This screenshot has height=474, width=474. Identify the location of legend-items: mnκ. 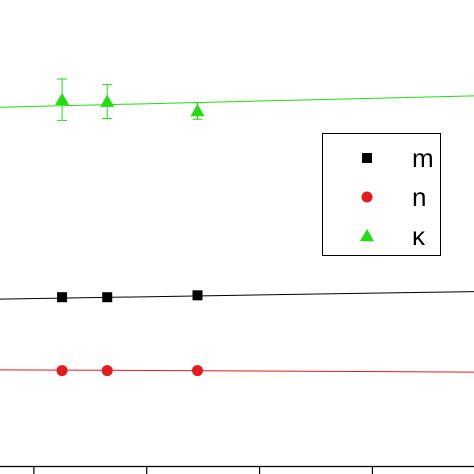
(397, 197).